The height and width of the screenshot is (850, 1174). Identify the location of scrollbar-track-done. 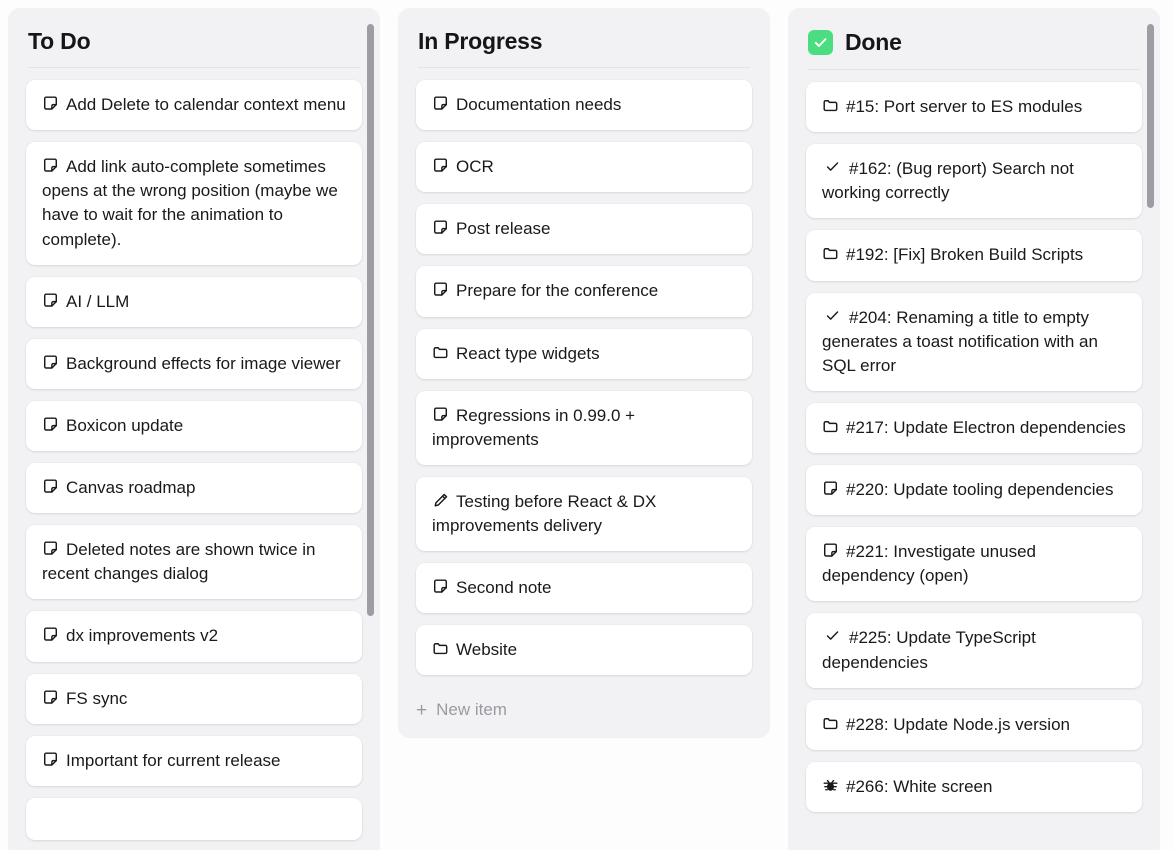
(1150, 433).